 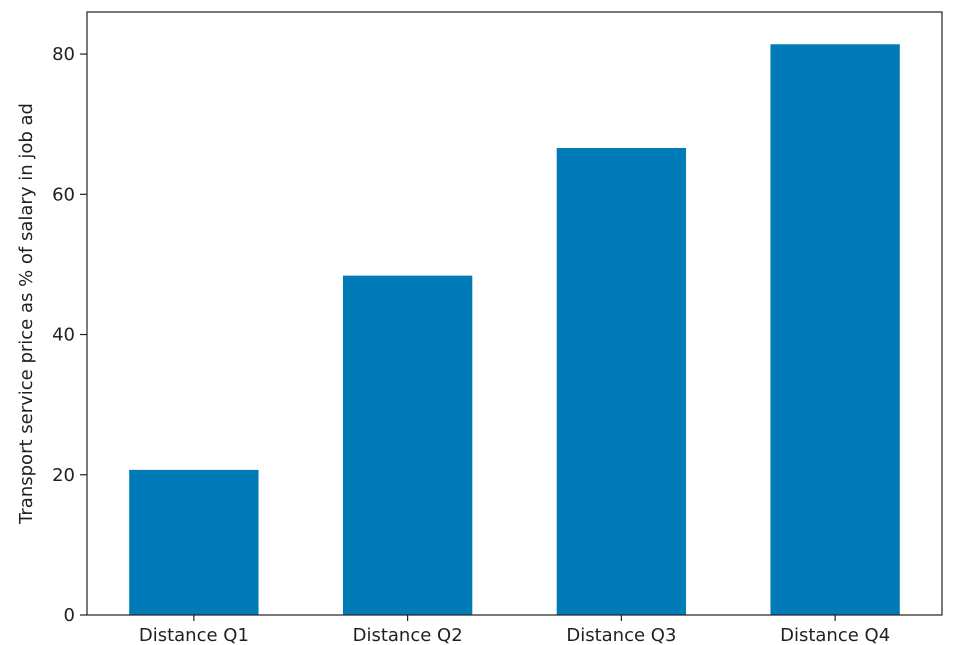 What do you see at coordinates (408, 635) in the screenshot?
I see `x-tick-label: Distance Q2` at bounding box center [408, 635].